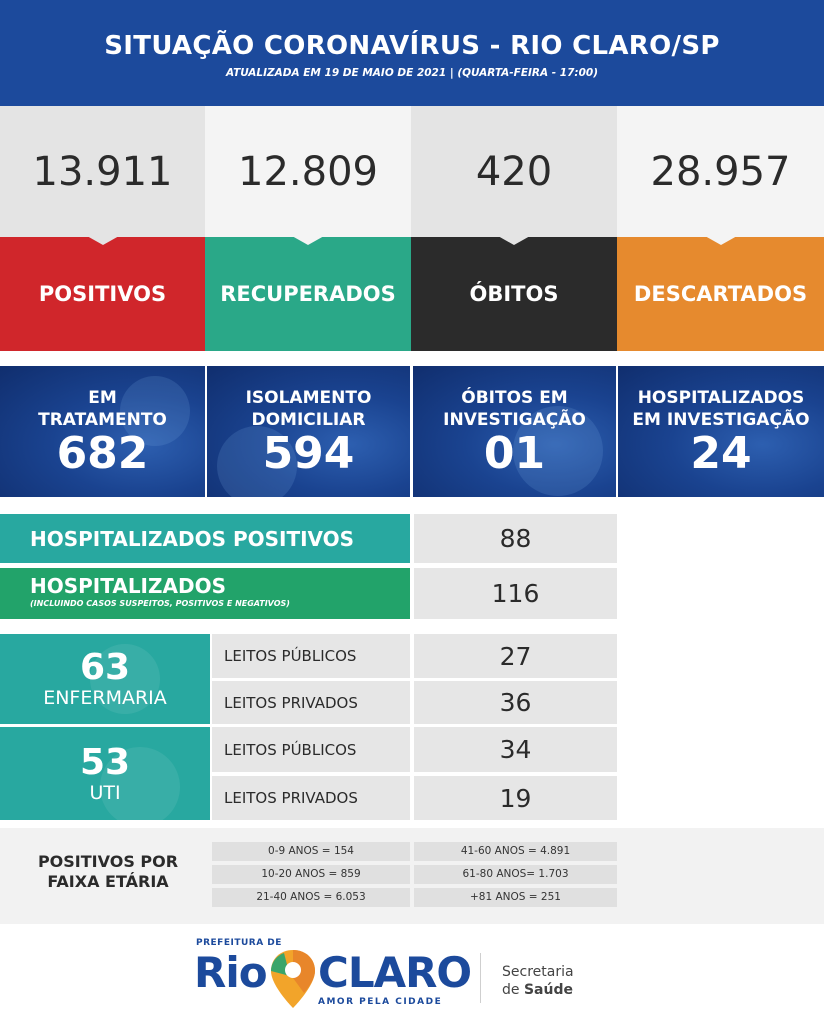 The width and height of the screenshot is (824, 1024). I want to click on age-cell: +81 ANOS = 251, so click(515, 897).